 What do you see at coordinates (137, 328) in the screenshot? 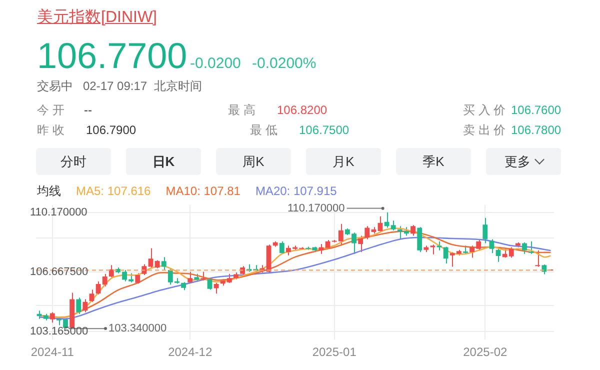
I see `annotation: 103.340000` at bounding box center [137, 328].